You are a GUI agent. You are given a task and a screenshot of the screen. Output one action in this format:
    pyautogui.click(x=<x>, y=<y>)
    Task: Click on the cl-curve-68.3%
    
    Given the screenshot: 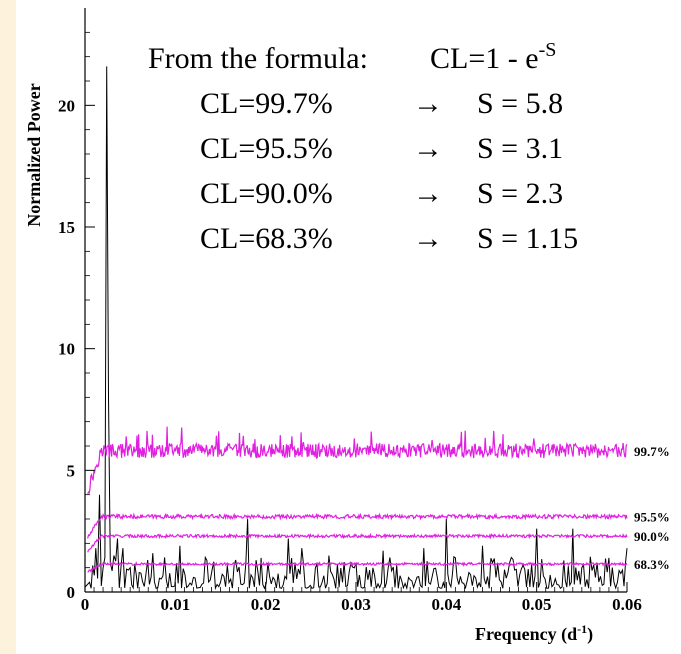 What is the action you would take?
    pyautogui.click(x=357, y=567)
    